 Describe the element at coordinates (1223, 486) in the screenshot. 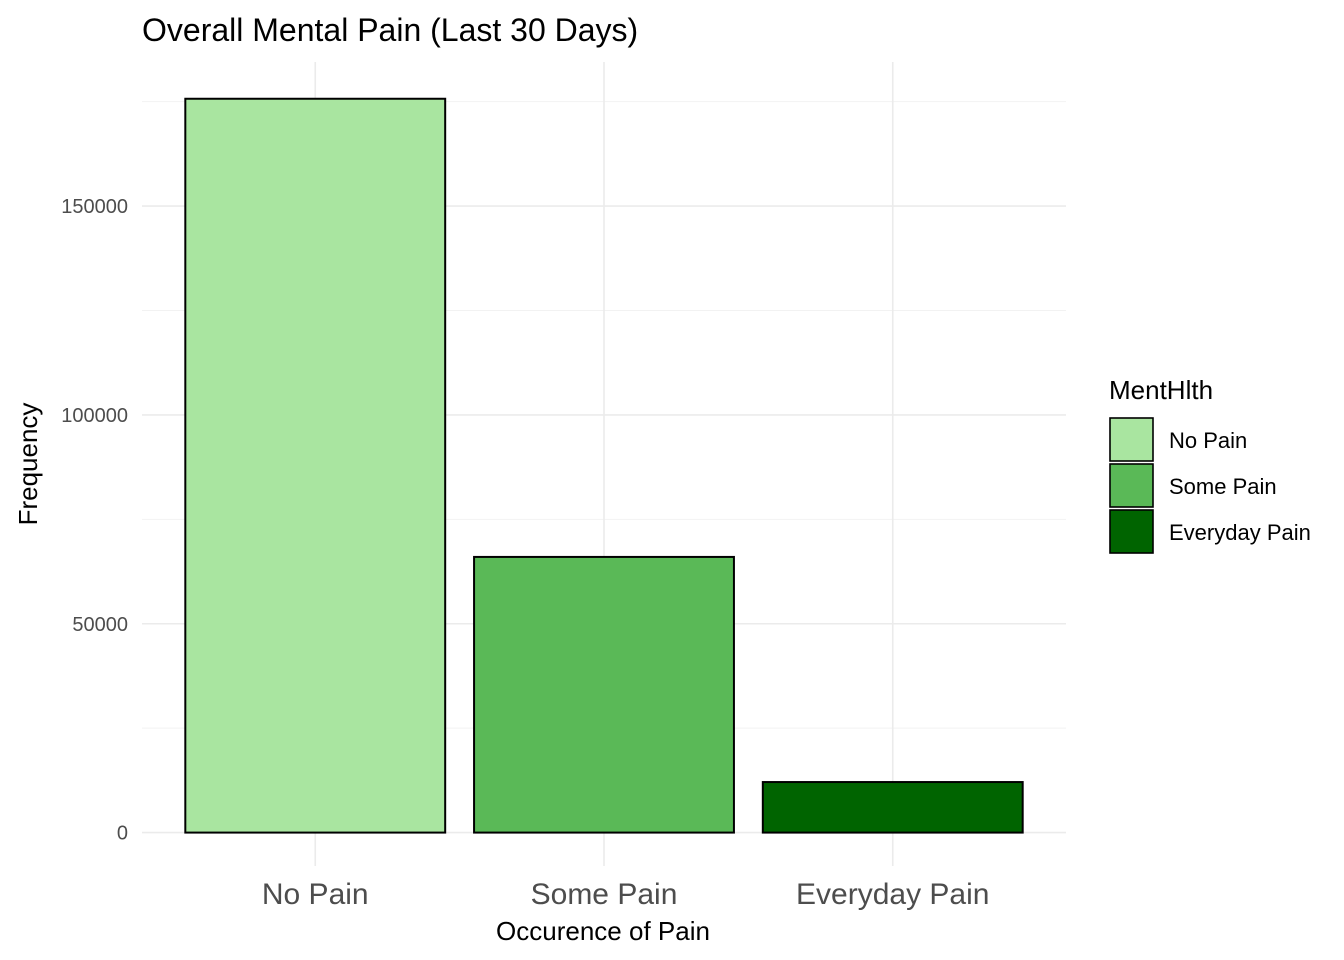

I see `legend-label-some-pain: Some Pain` at that location.